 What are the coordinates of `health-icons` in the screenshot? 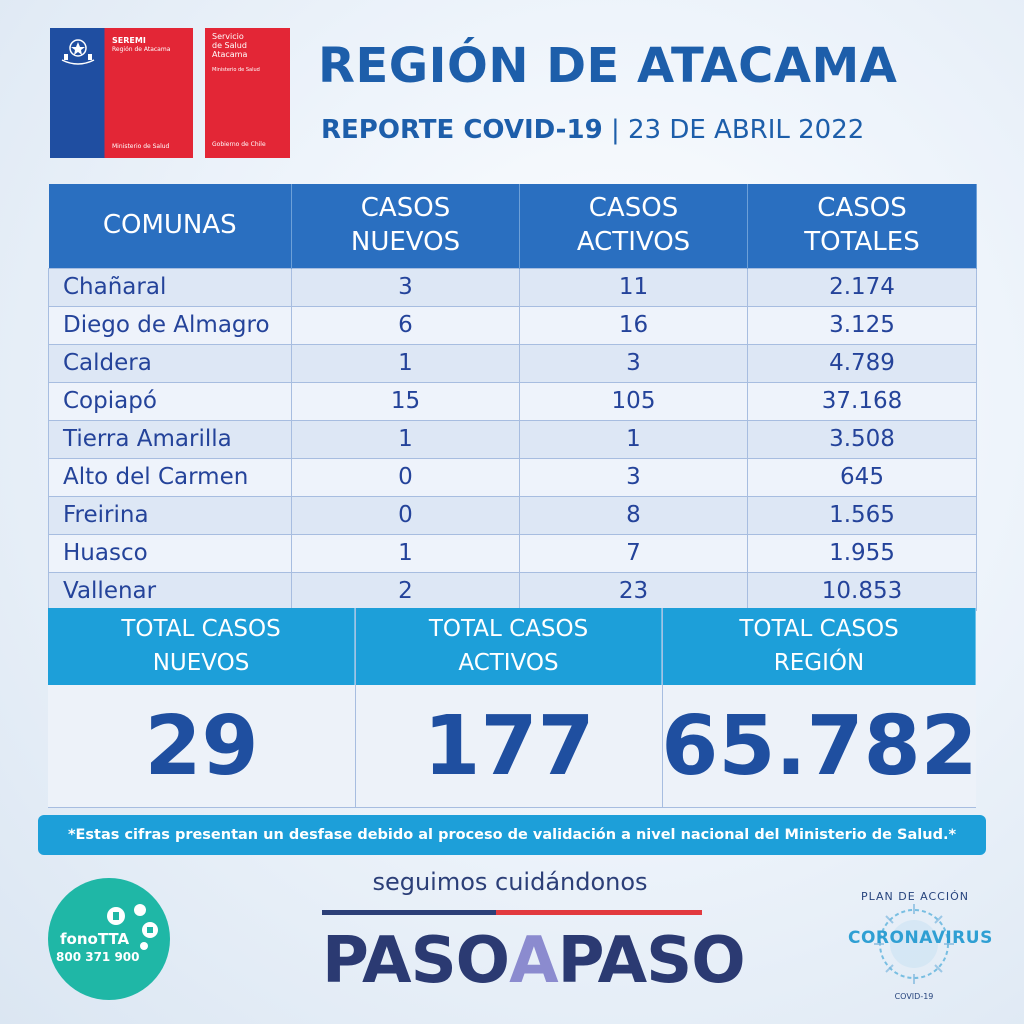 It's located at (132, 927).